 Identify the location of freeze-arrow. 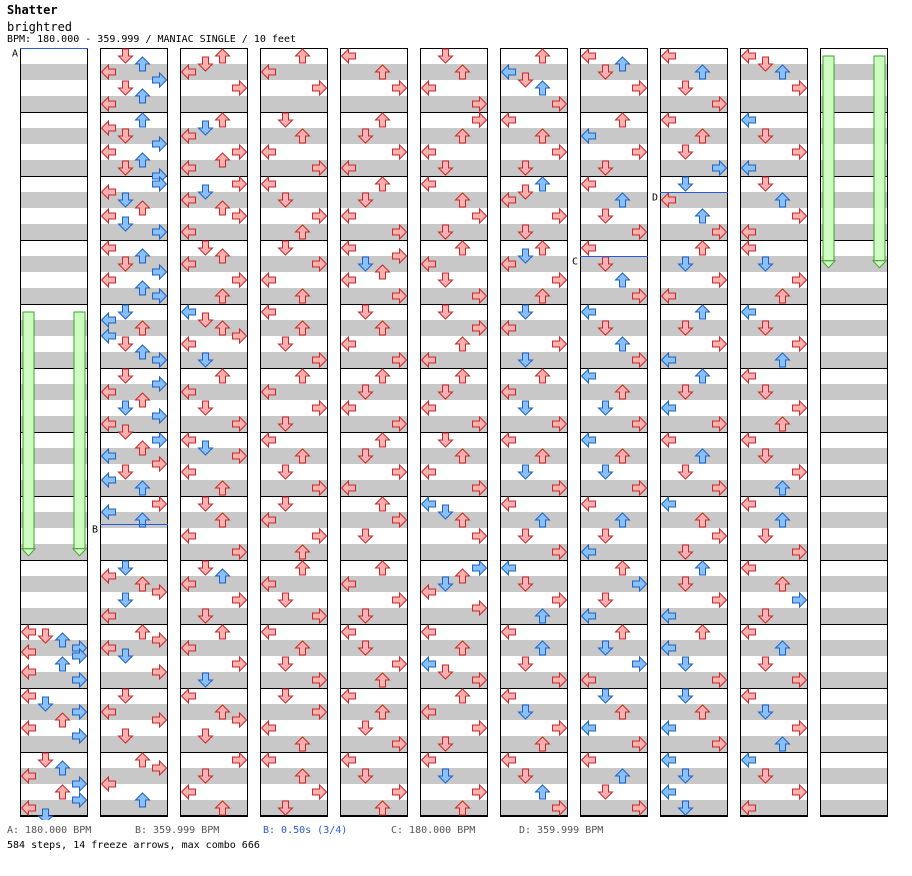
(879, 162).